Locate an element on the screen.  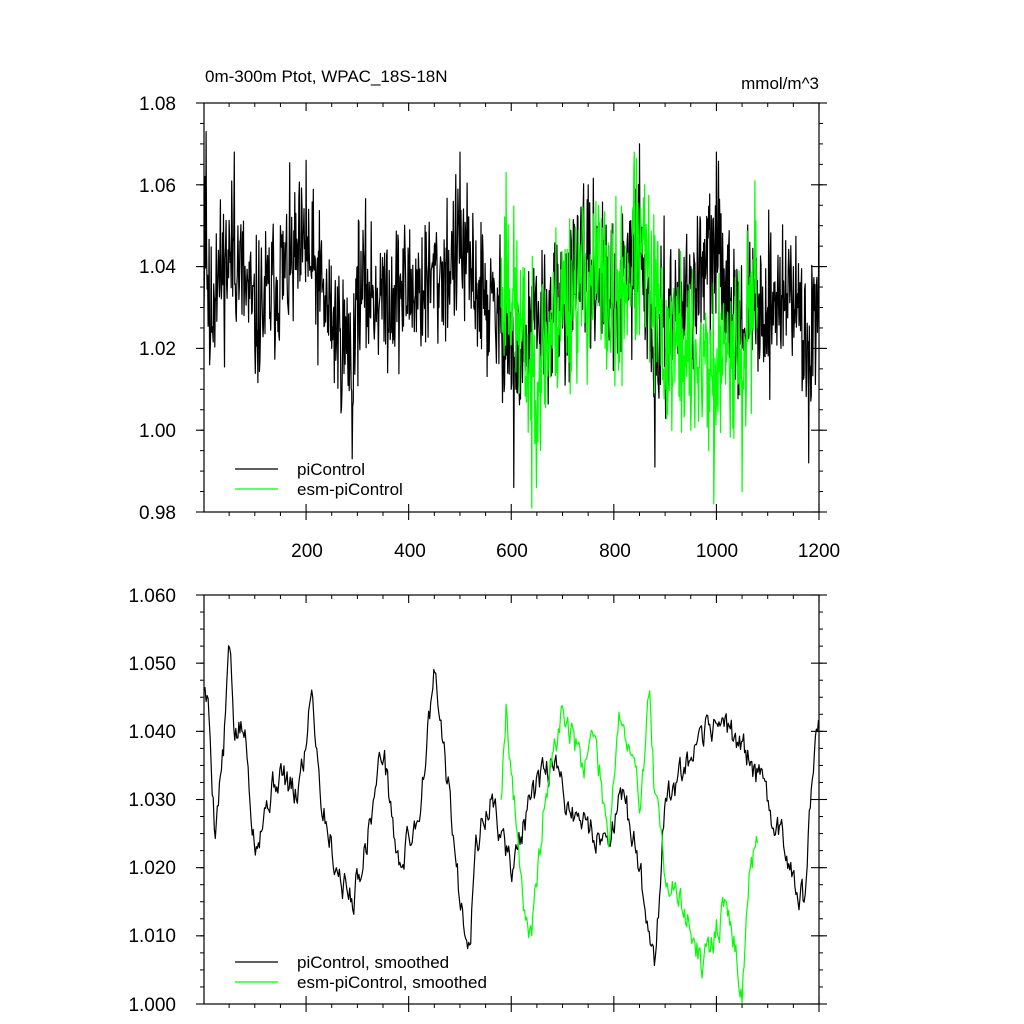
bottom-y-tick-label: 1.040 is located at coordinates (152, 732).